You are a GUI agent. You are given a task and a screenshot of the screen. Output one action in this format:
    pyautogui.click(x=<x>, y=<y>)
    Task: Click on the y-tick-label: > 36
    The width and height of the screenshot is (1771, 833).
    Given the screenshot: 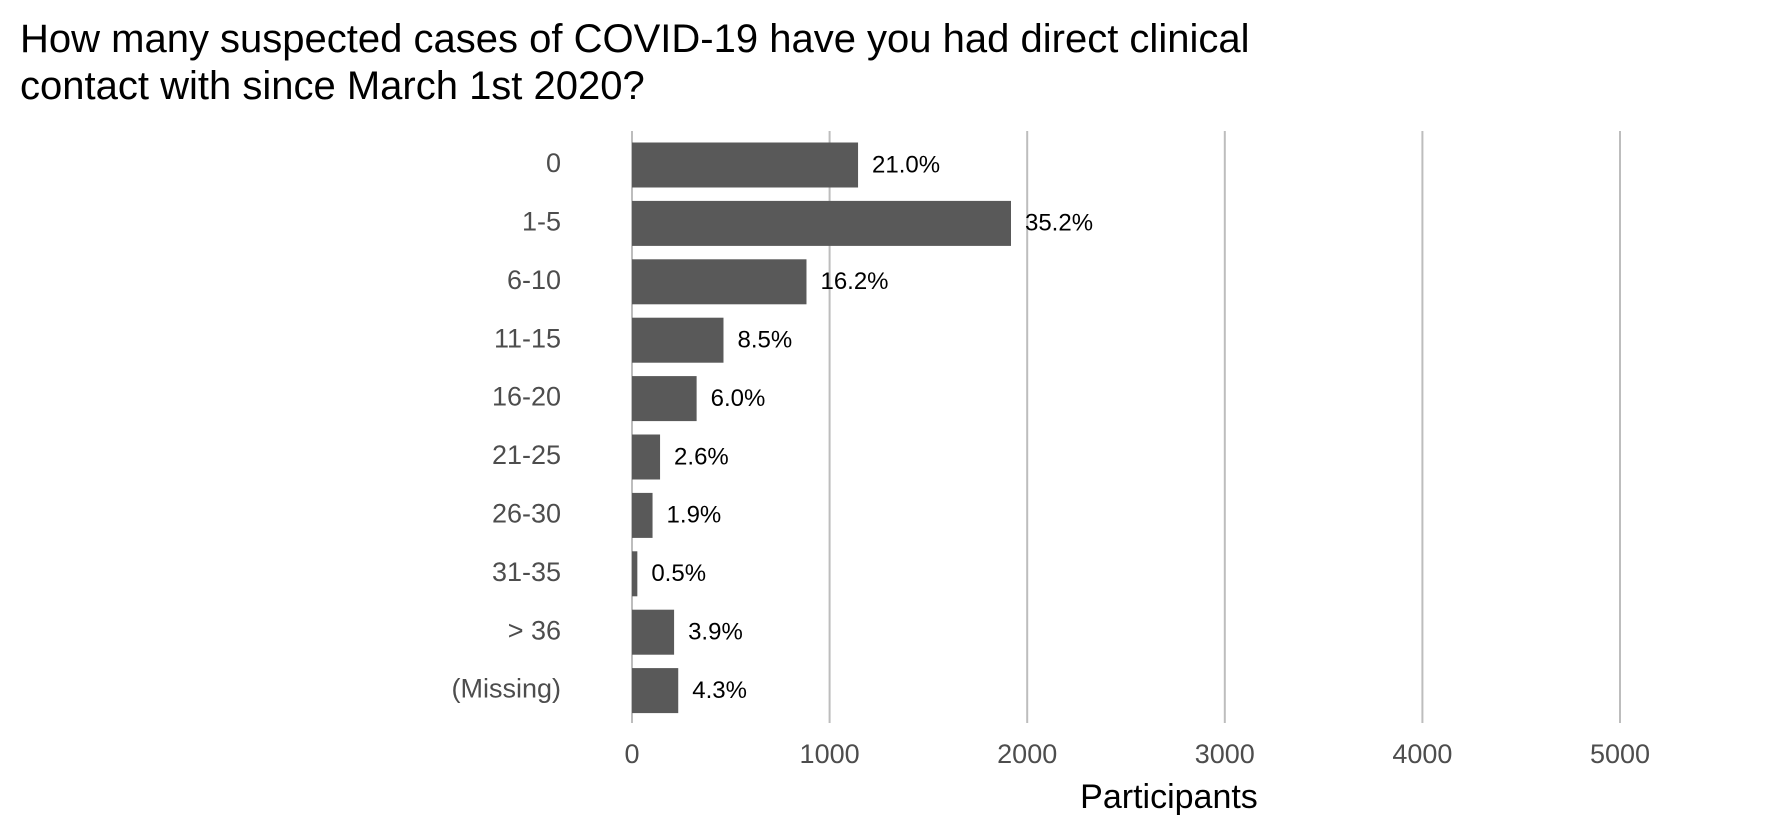 What is the action you would take?
    pyautogui.click(x=534, y=630)
    